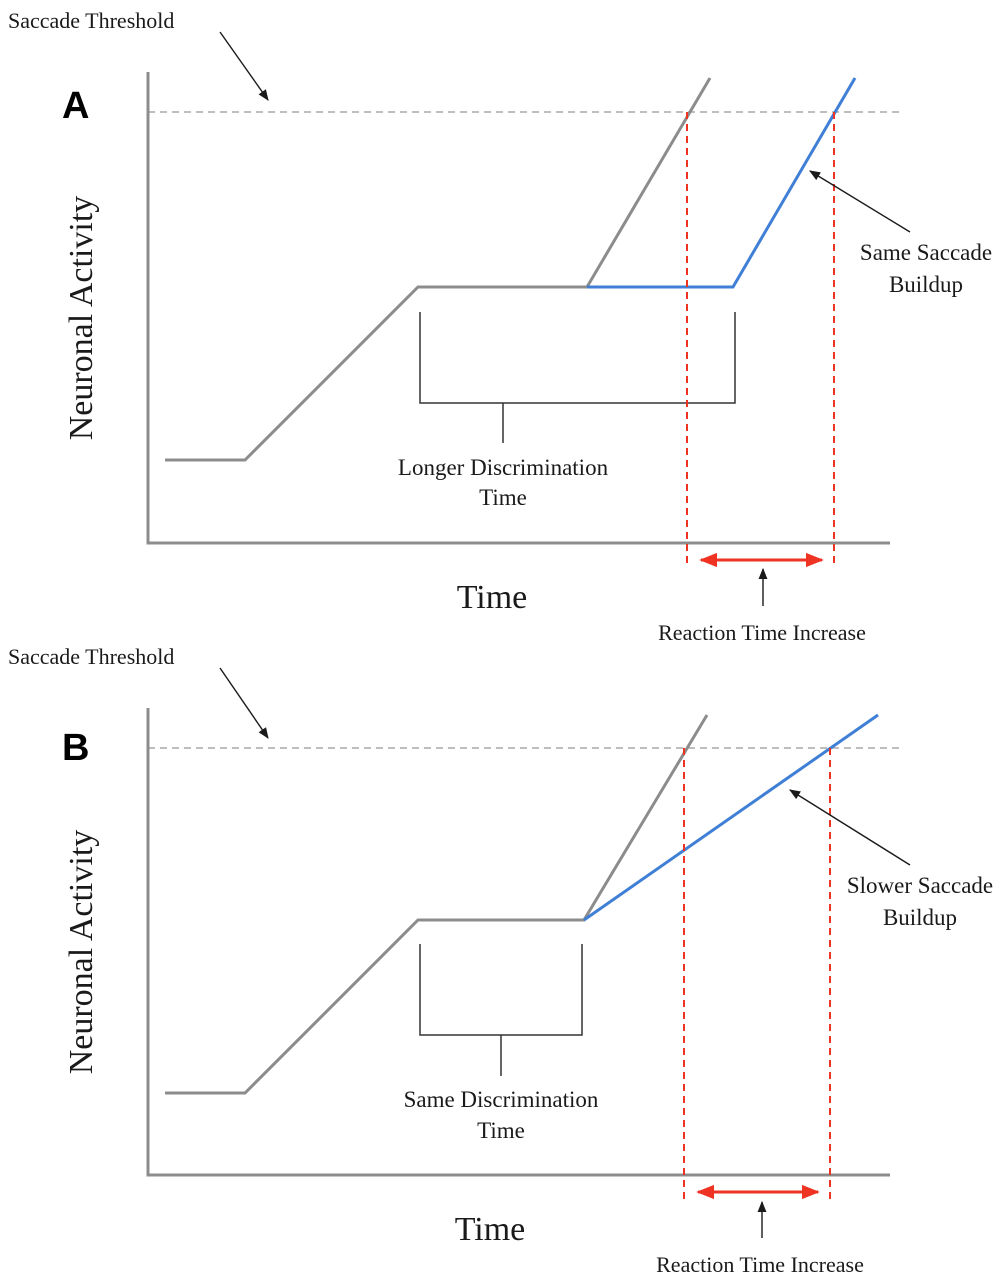  Describe the element at coordinates (75, 748) in the screenshot. I see `panel-letter: B` at that location.